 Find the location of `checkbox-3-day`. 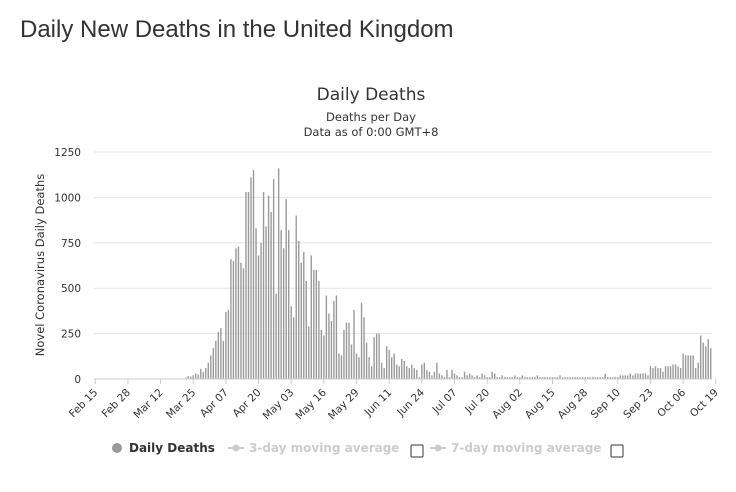

checkbox-3-day is located at coordinates (417, 451).